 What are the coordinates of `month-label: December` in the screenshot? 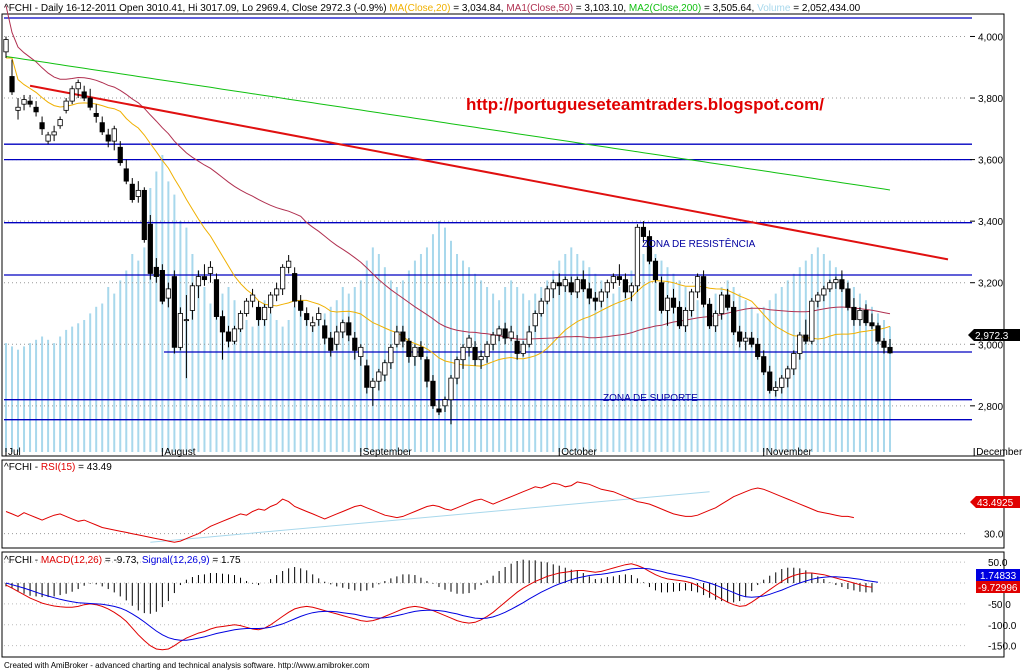 It's located at (999, 452).